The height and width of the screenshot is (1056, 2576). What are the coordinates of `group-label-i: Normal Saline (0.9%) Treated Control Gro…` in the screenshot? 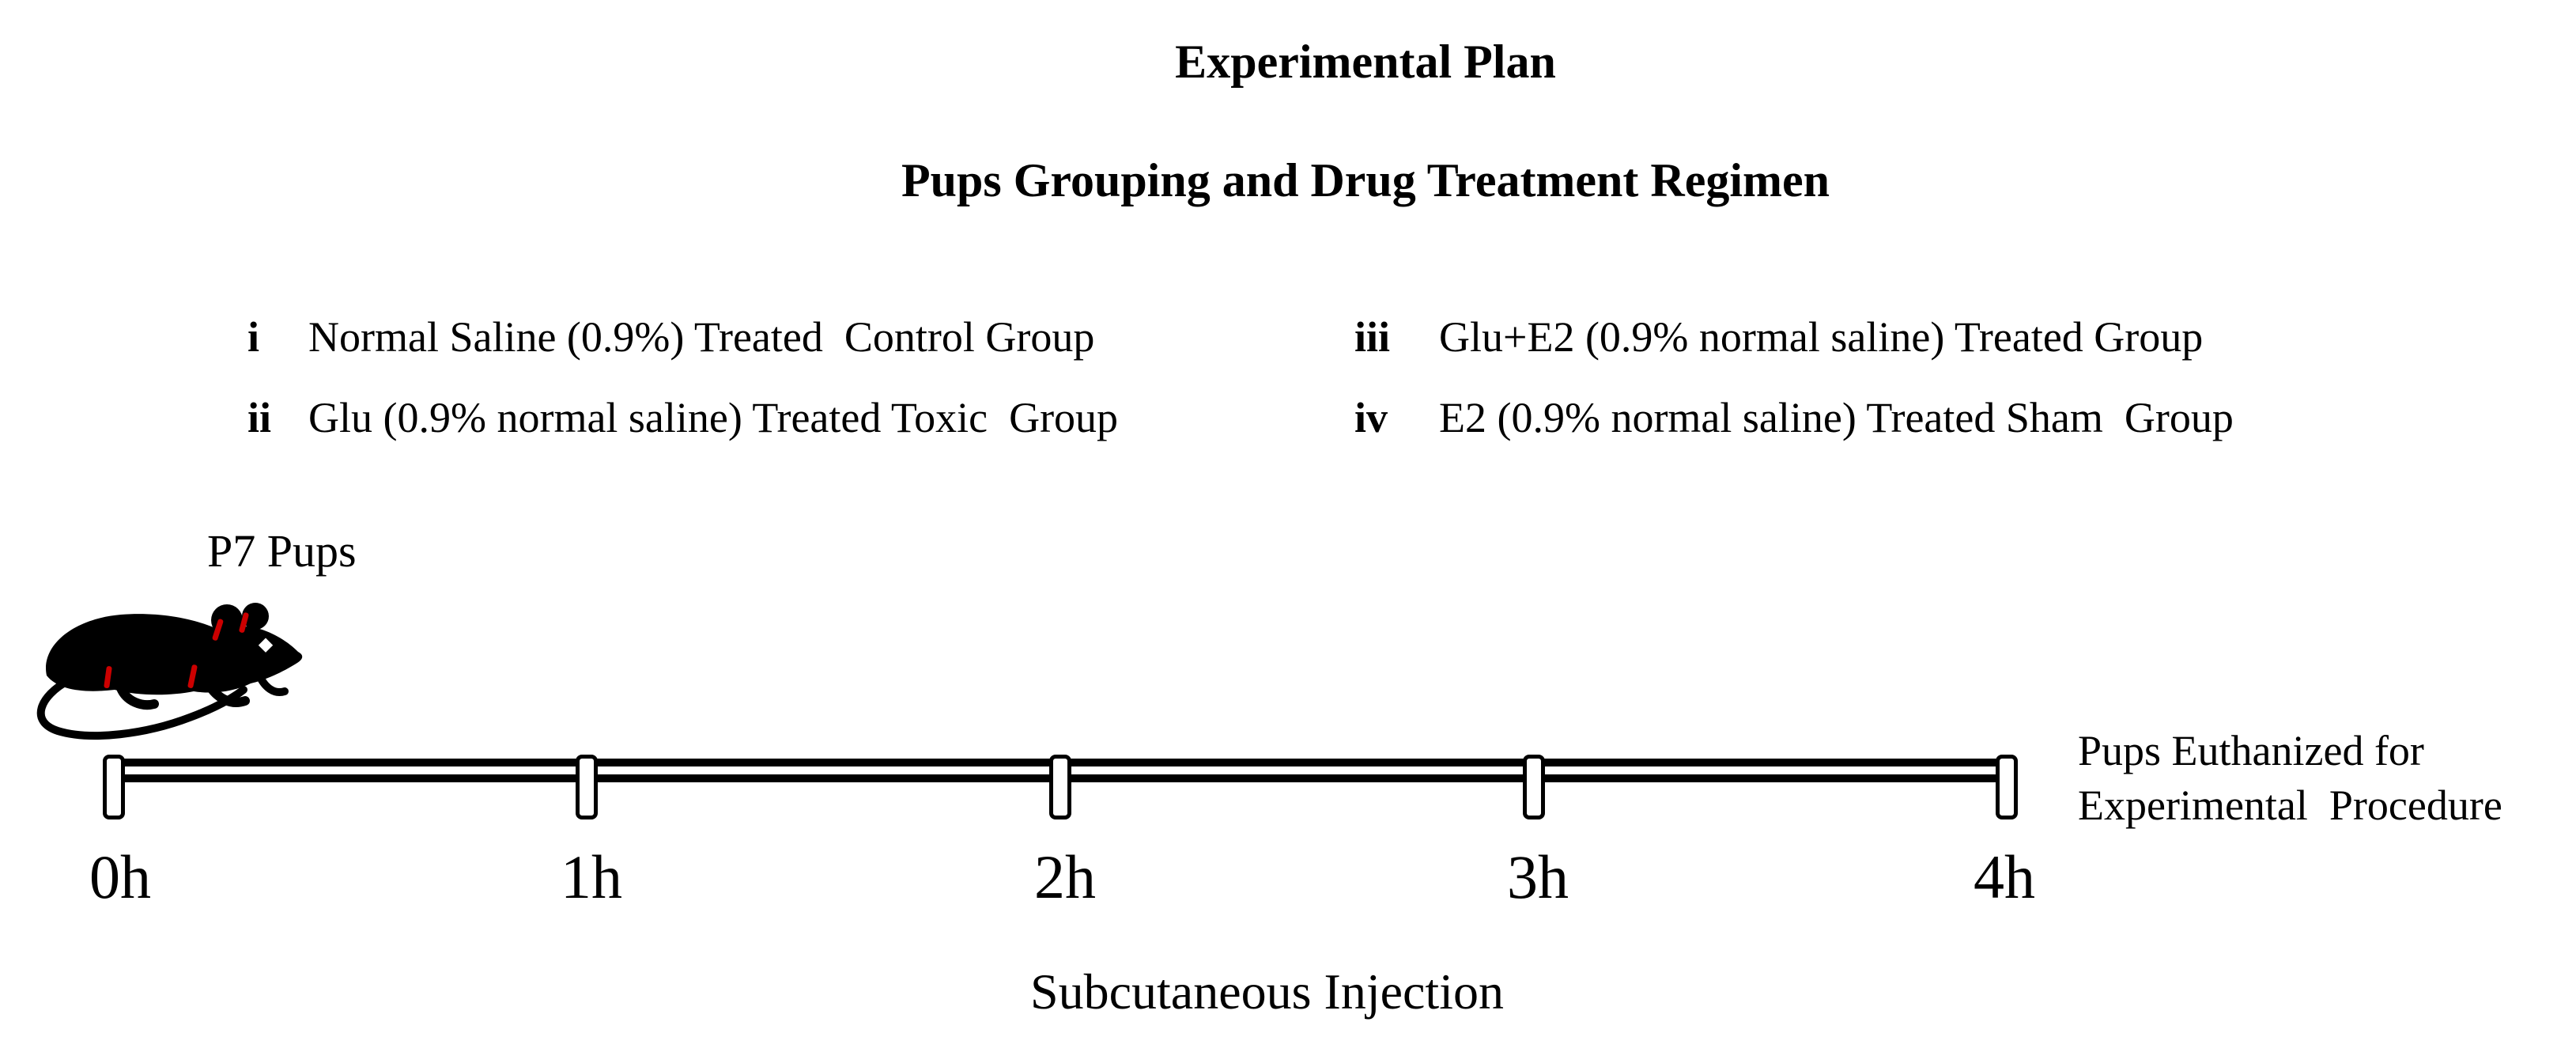 It's located at (701, 337).